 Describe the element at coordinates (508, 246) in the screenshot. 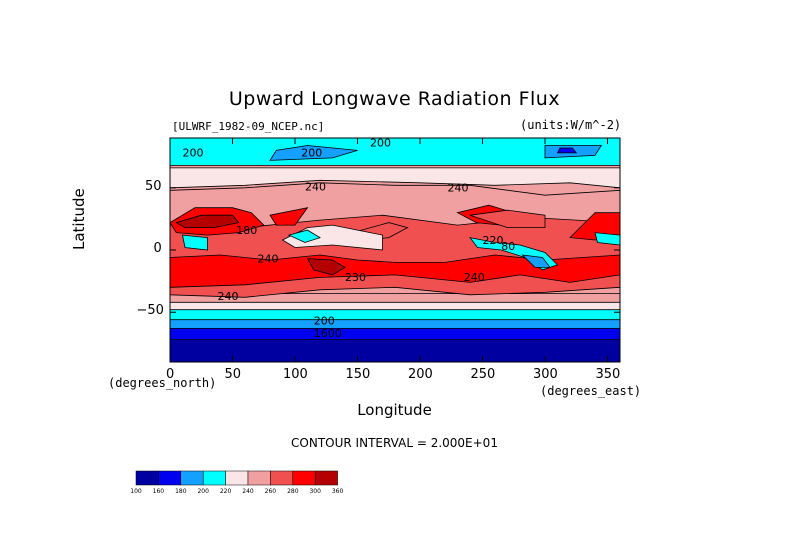

I see `contour-label: 80` at that location.